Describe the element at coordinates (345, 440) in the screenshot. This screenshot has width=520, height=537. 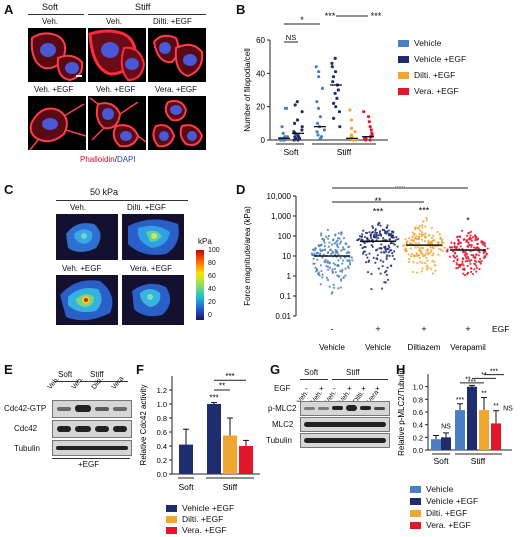
I see `band-g-tub` at that location.